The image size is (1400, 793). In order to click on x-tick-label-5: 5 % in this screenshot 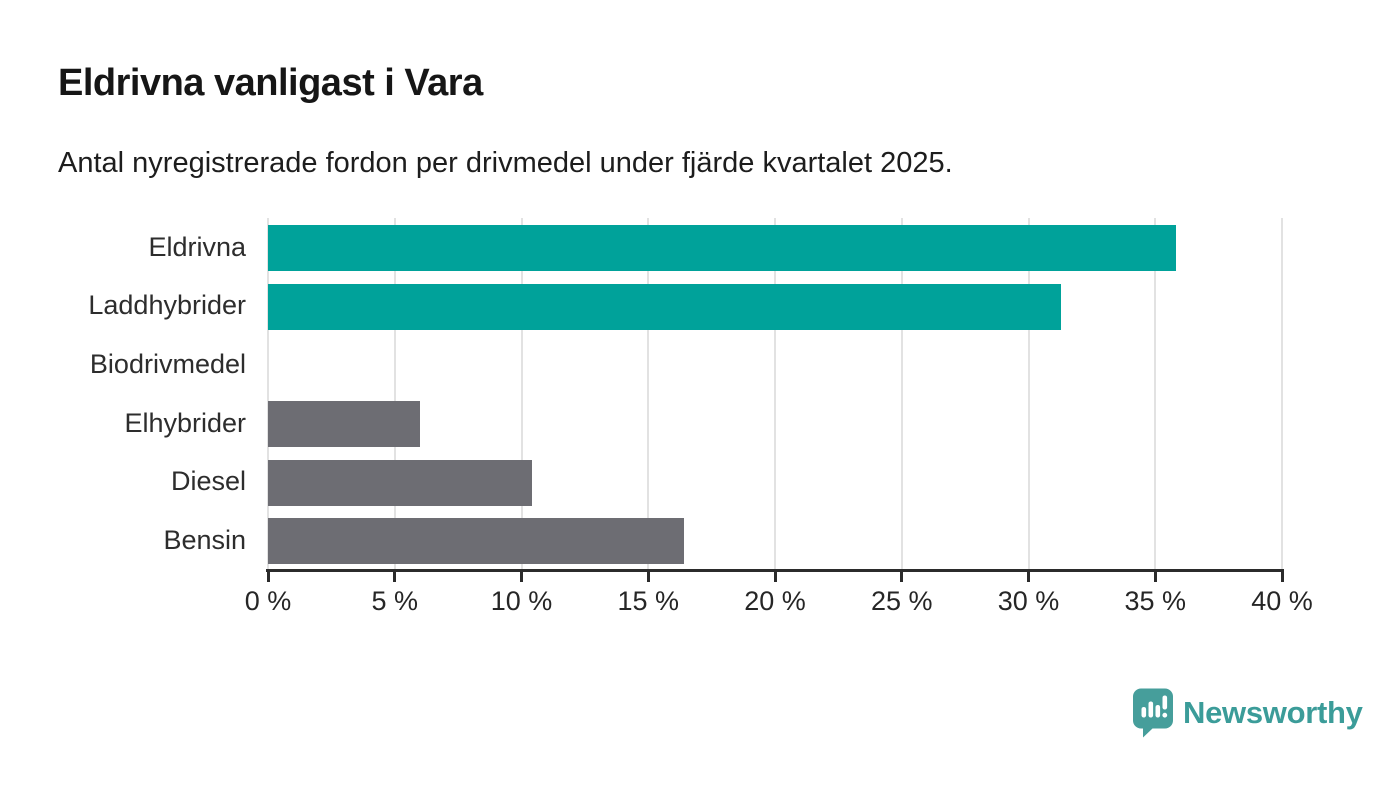, I will do `click(395, 601)`.